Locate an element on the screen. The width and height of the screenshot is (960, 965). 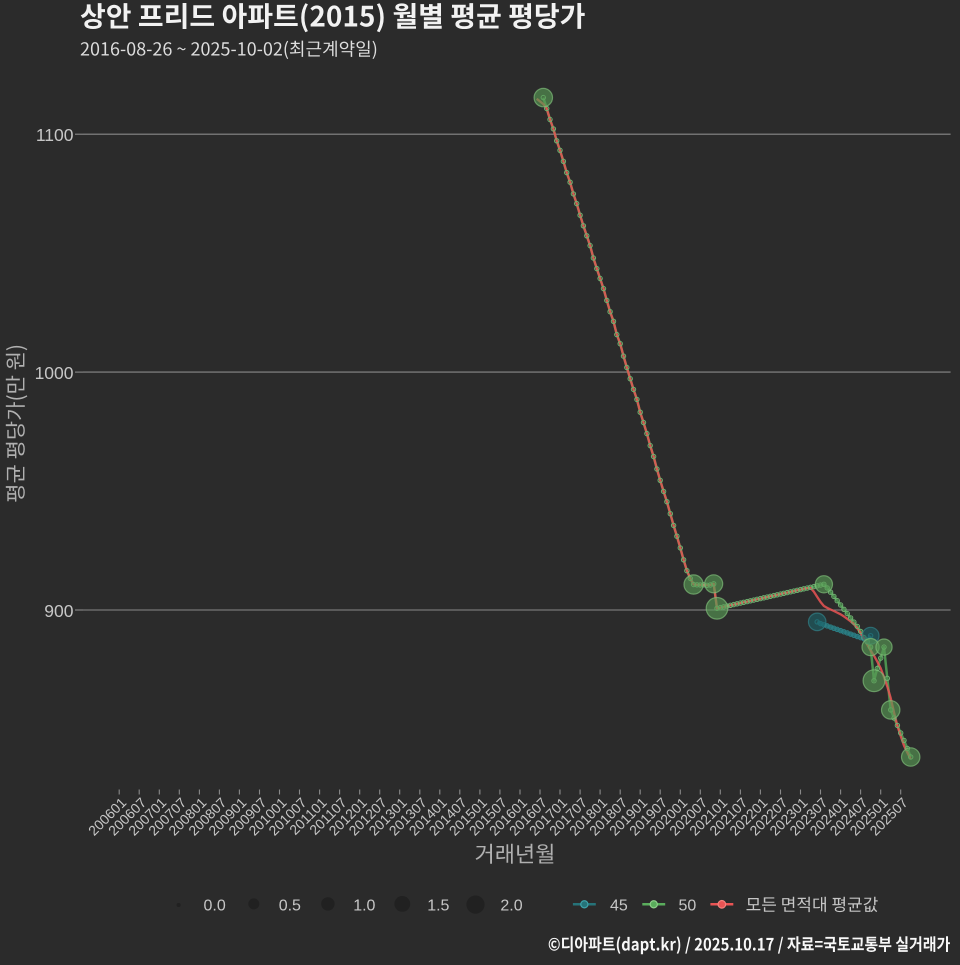
svg-text: 1.5 is located at coordinates (438, 906).